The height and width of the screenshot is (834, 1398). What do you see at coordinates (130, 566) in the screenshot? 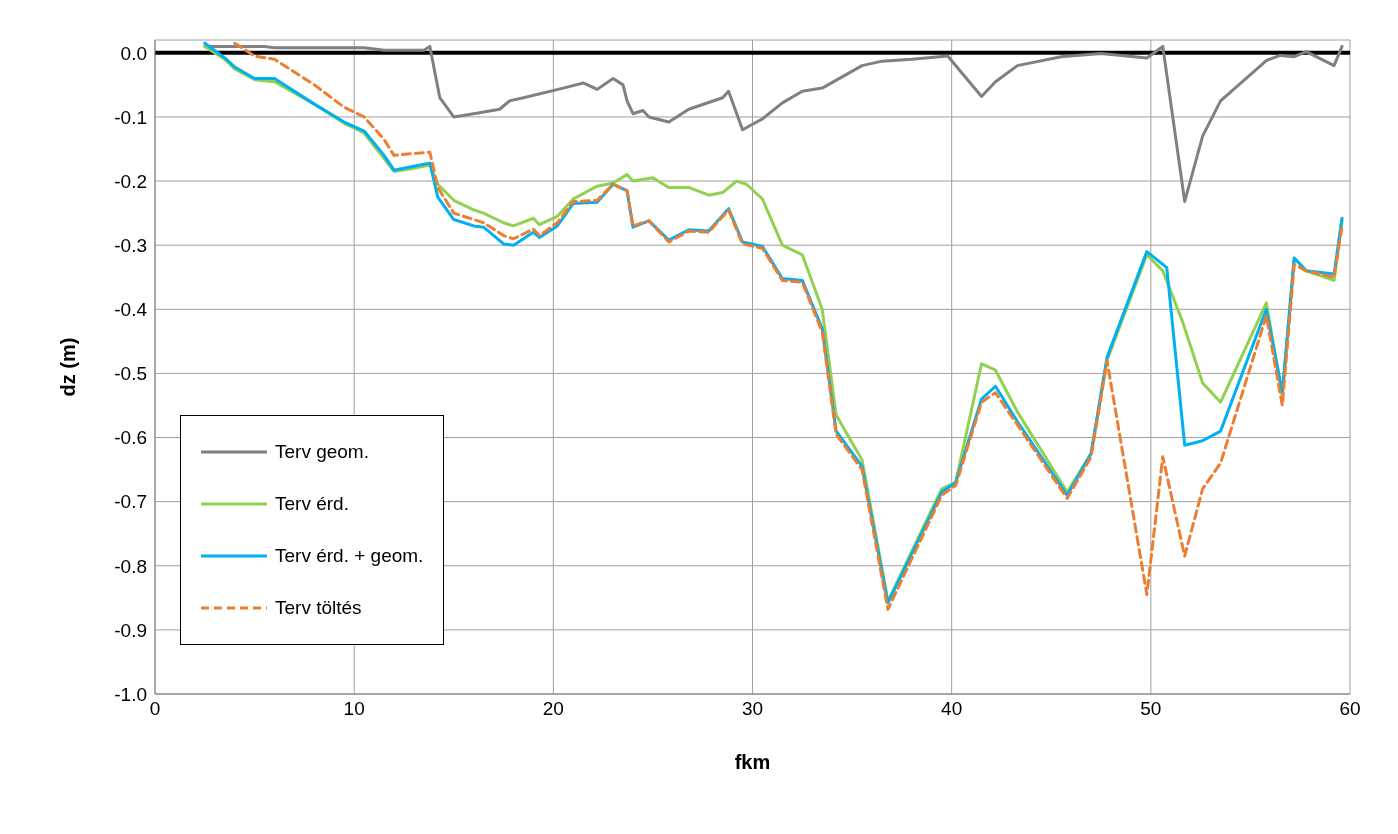
I see `y-tick-label: -0.8` at bounding box center [130, 566].